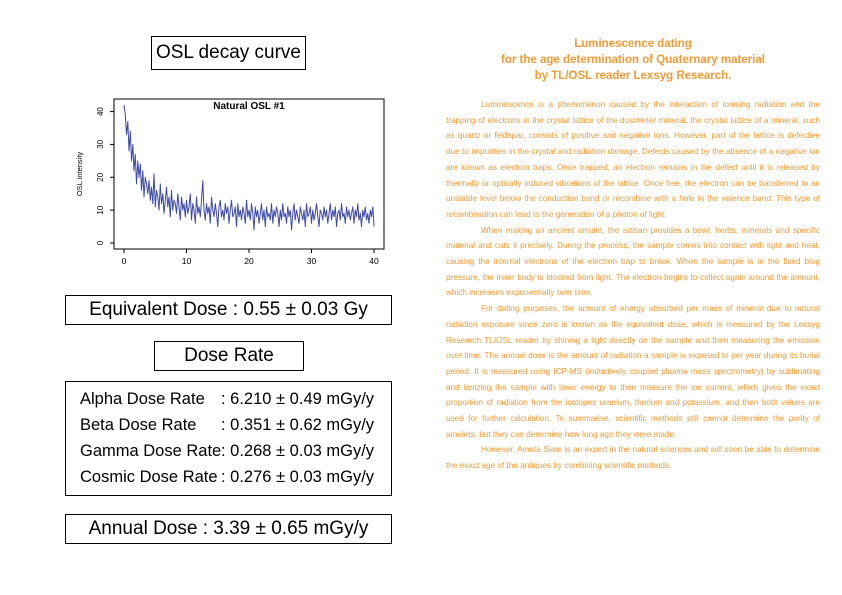  Describe the element at coordinates (312, 261) in the screenshot. I see `x-tick-label: 30` at that location.